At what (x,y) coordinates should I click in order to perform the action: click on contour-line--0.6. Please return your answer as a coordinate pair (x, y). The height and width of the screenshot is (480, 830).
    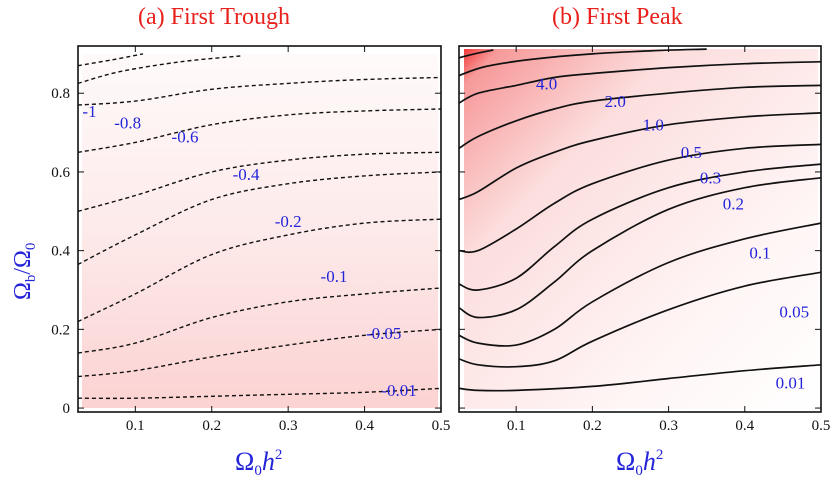
    Looking at the image, I should click on (259, 181).